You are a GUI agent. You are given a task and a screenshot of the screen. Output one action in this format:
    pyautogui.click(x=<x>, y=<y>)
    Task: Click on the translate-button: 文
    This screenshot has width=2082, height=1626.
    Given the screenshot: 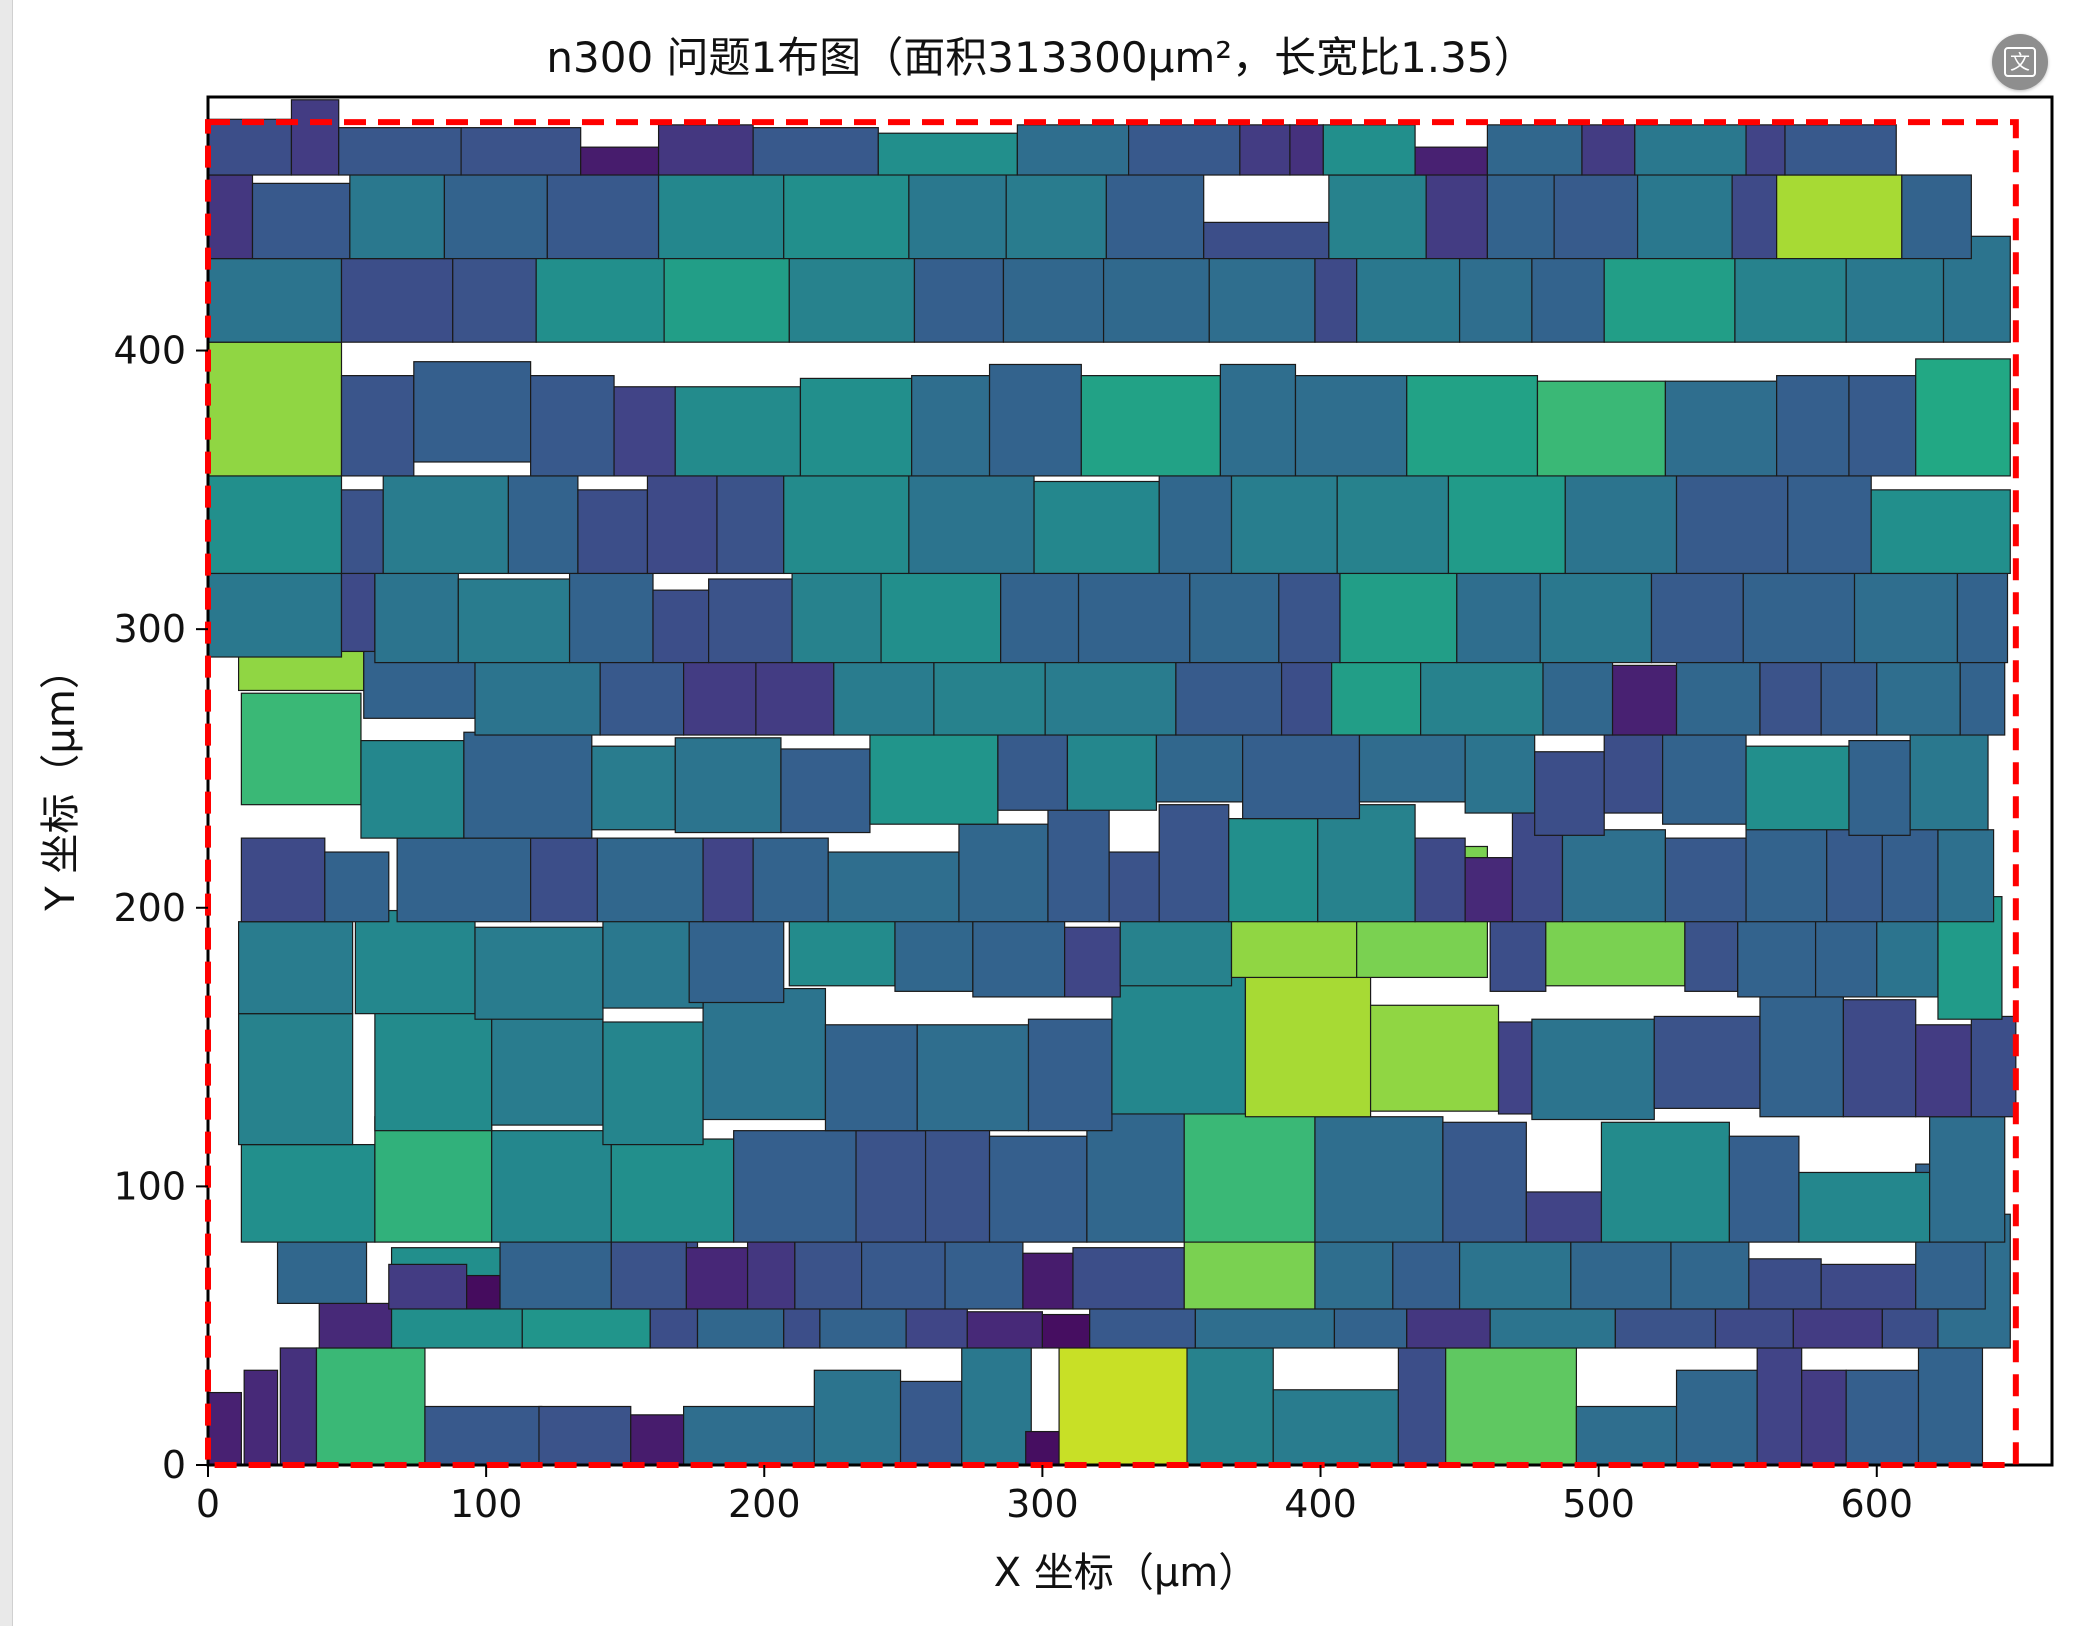 What is the action you would take?
    pyautogui.click(x=2020, y=62)
    